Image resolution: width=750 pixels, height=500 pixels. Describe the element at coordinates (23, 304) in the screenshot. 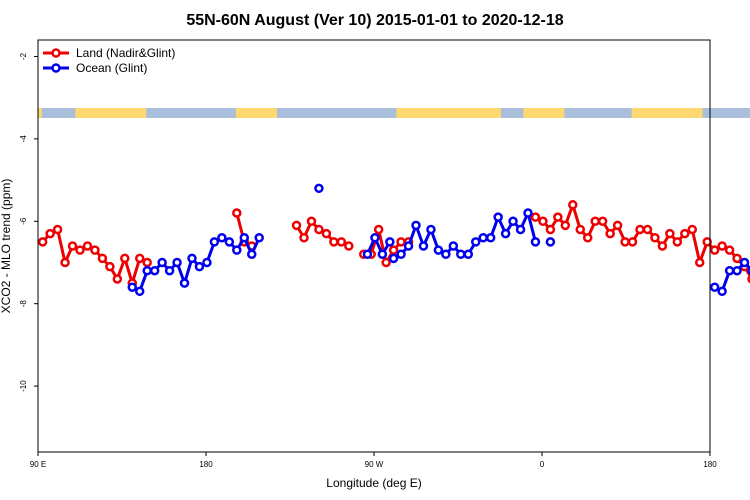

I see `y-tick-label: -8` at that location.